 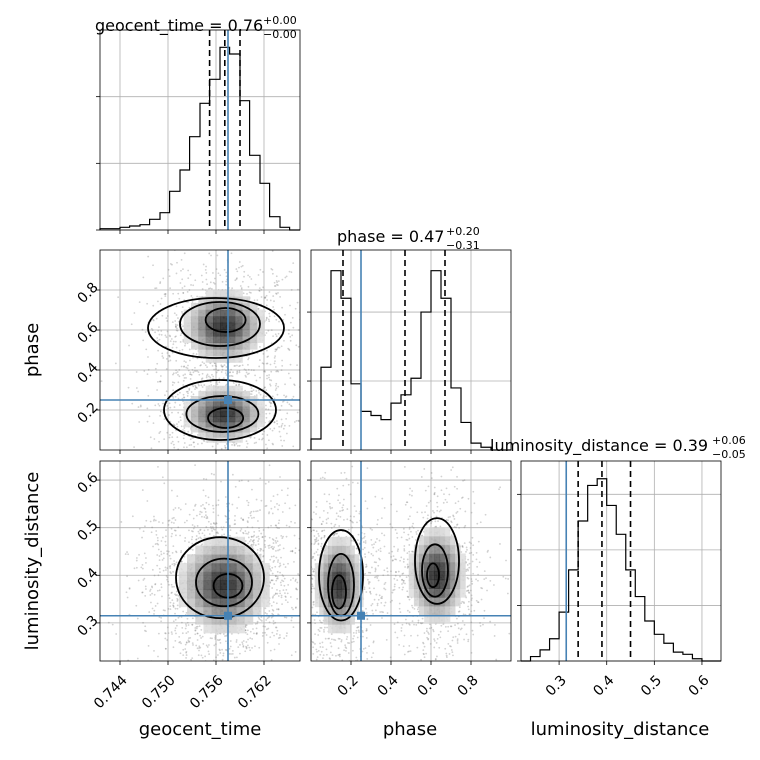 What do you see at coordinates (159, 692) in the screenshot?
I see `x-tick-label: 0.750` at bounding box center [159, 692].